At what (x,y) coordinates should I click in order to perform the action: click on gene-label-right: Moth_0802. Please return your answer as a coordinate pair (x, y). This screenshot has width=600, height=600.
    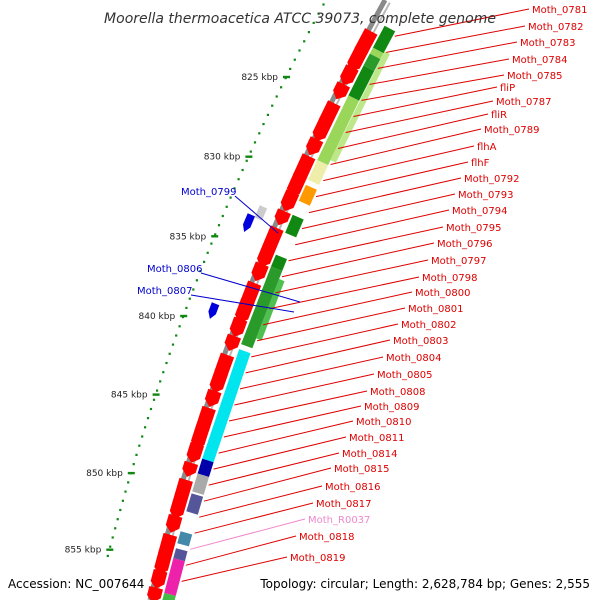
    Looking at the image, I should click on (428, 325).